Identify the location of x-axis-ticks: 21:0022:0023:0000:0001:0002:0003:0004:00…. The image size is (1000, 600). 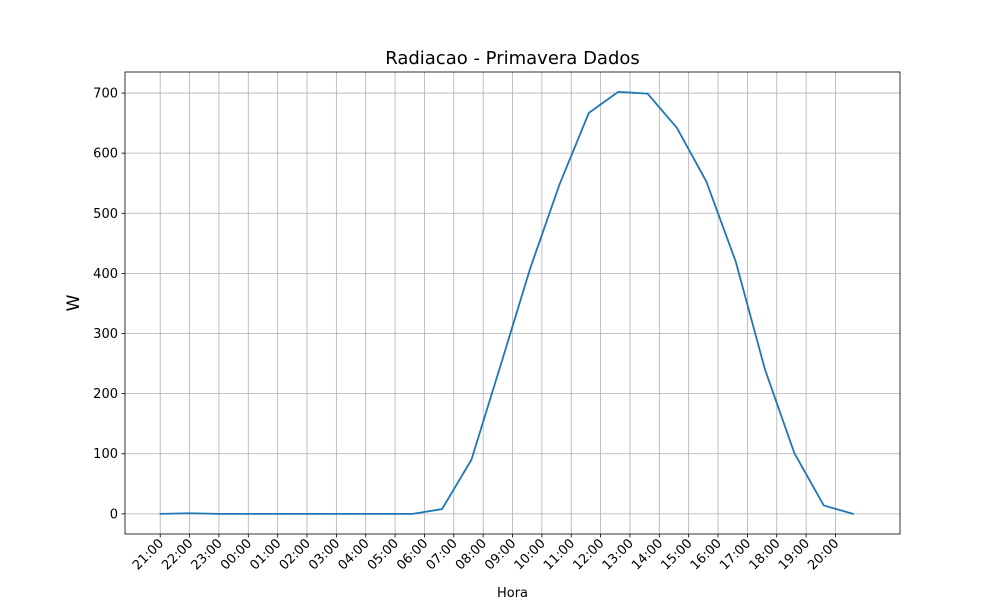
(486, 553).